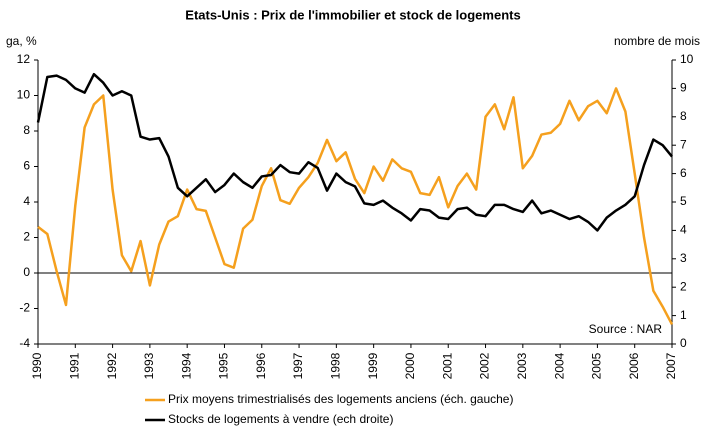  I want to click on y-tick-label: 4, so click(26, 201).